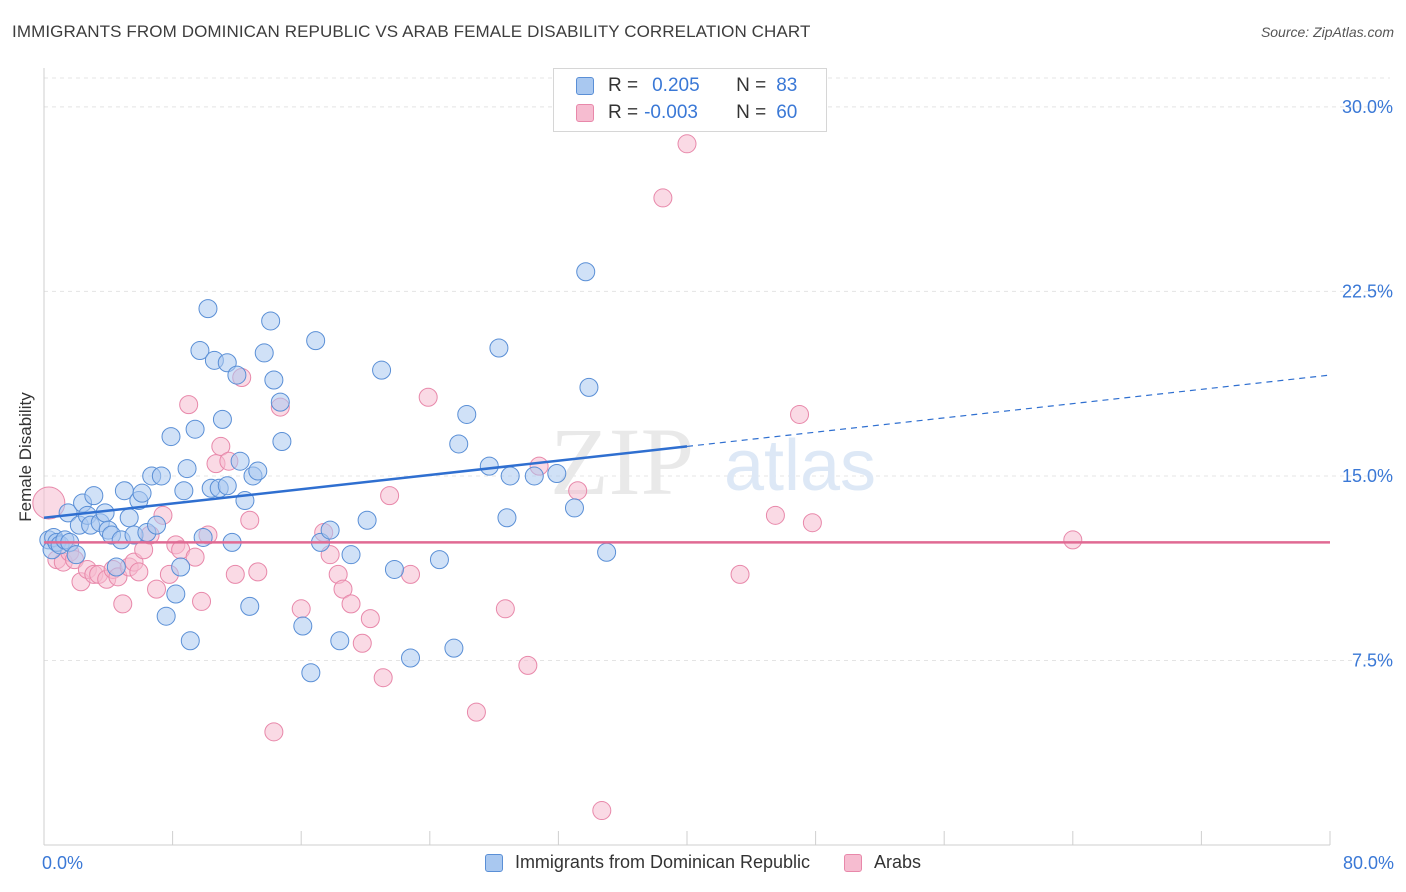  I want to click on legend-label-arabs: Arabs, so click(898, 862).